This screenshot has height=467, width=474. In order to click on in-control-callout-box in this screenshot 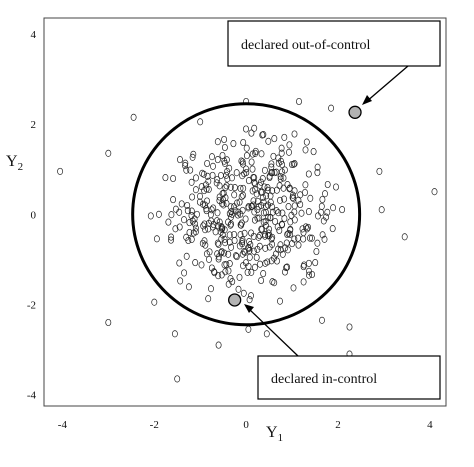, I will do `click(349, 377)`.